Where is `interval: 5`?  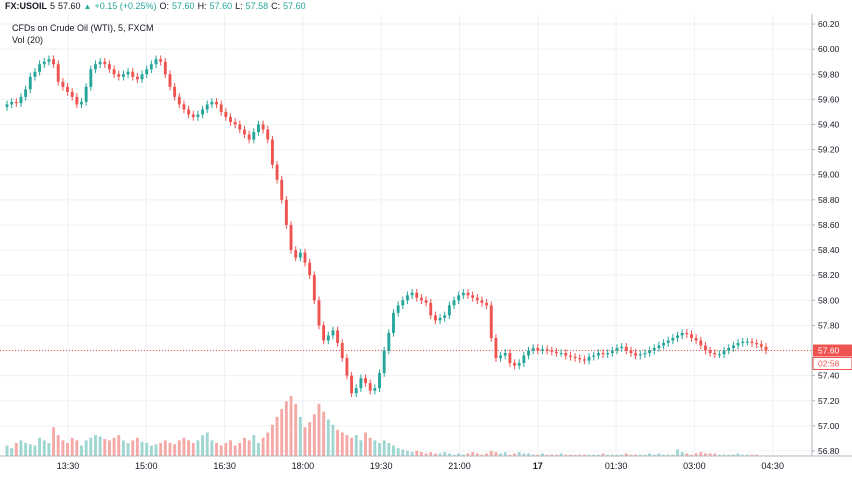 interval: 5 is located at coordinates (53, 6).